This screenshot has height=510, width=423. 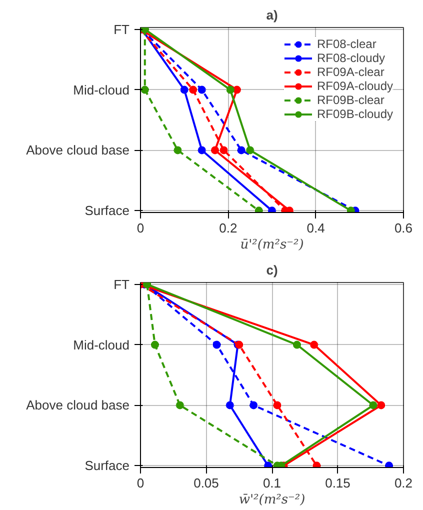 What do you see at coordinates (354, 114) in the screenshot?
I see `legend-label: RF09B-cloudy` at bounding box center [354, 114].